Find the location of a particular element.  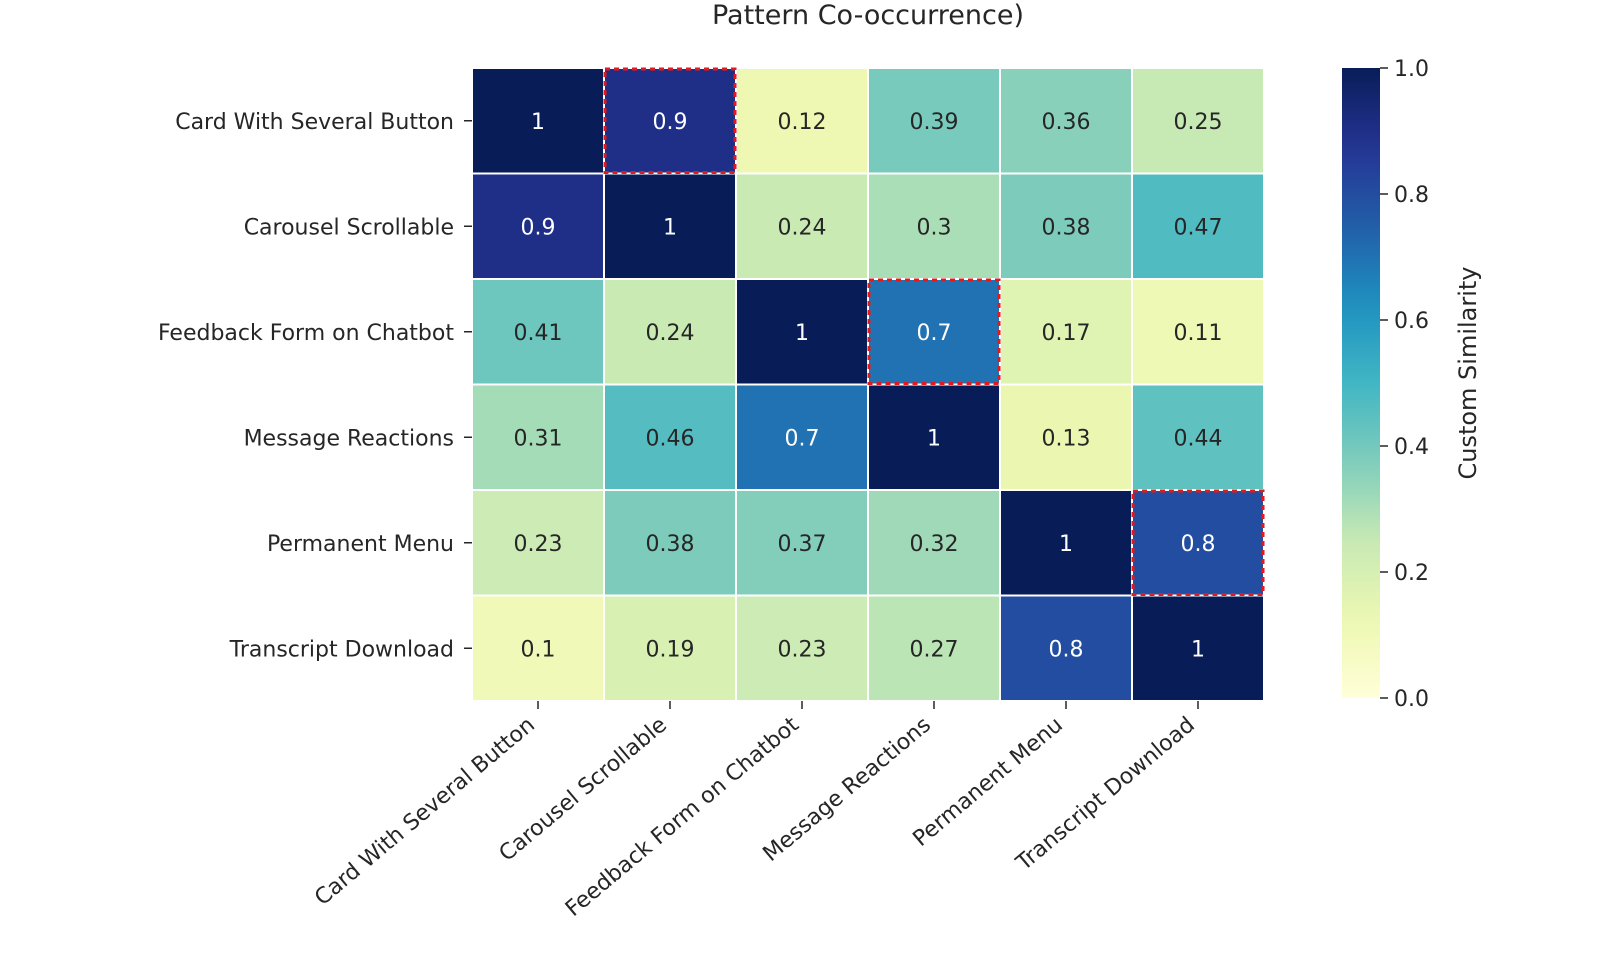

heatmap-cell-r3-c4 is located at coordinates (1066, 437).